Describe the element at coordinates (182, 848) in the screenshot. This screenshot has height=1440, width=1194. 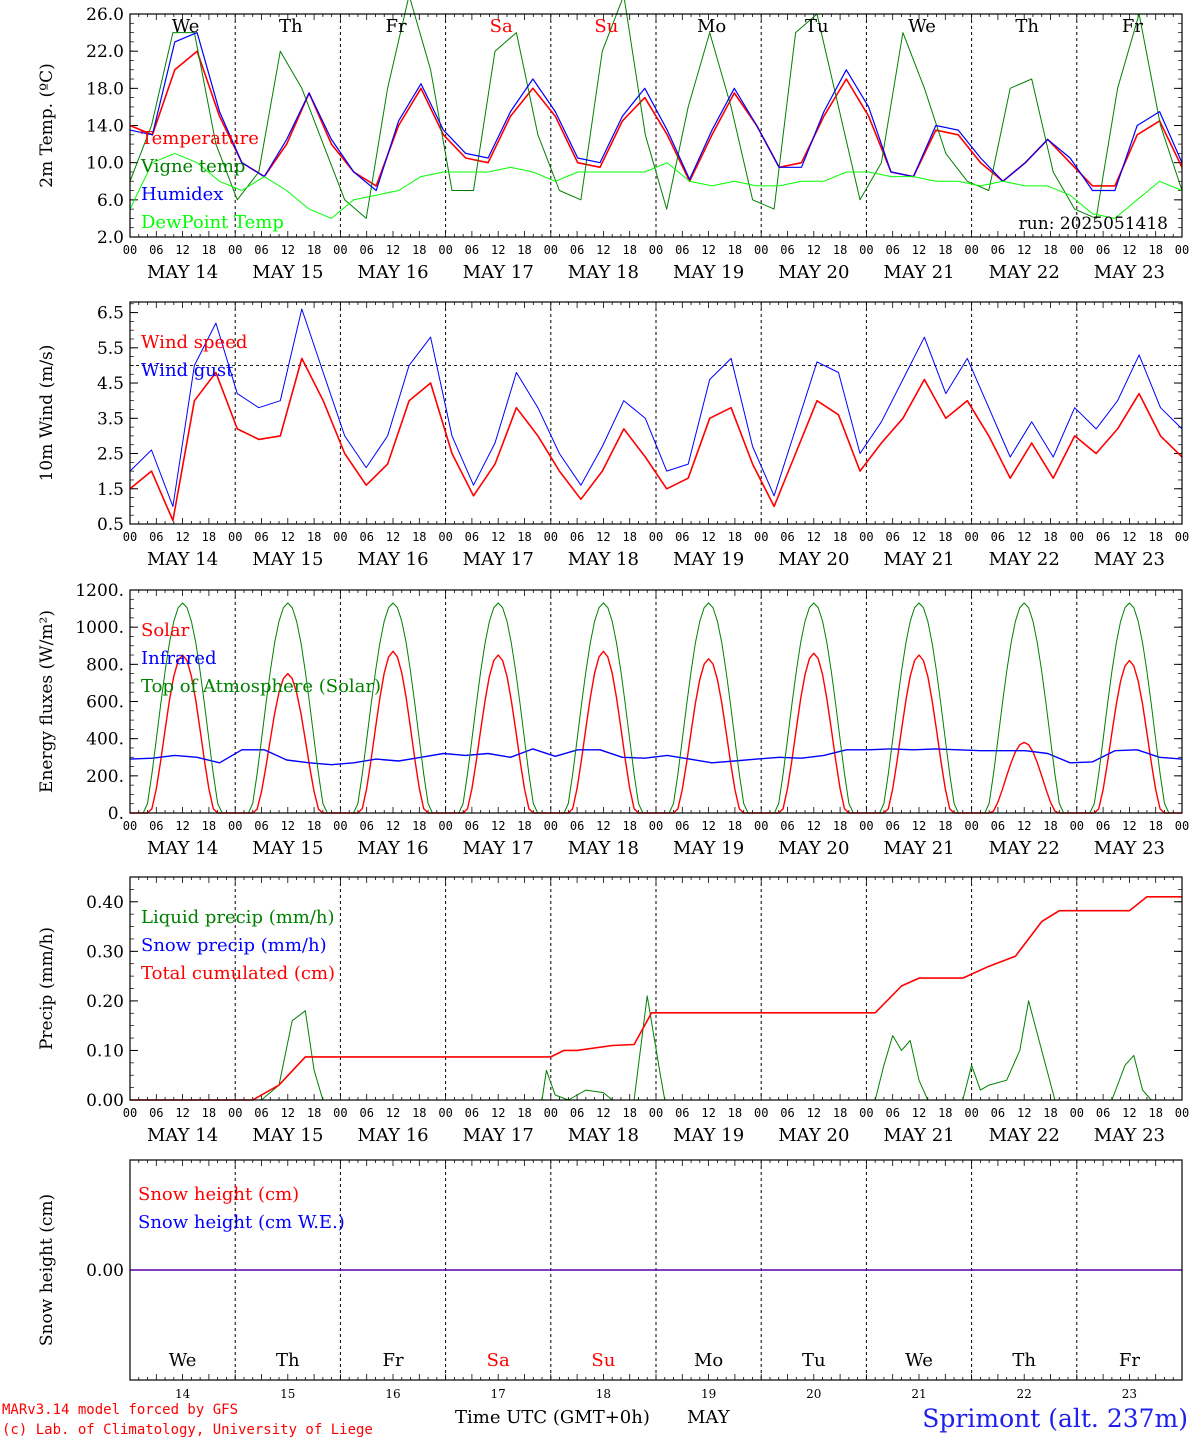
I see `date-label: MAY 14` at that location.